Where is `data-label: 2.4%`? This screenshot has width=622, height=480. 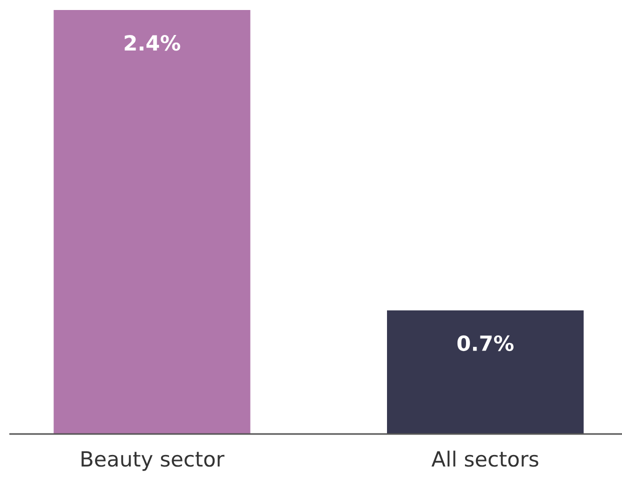
data-label: 2.4% is located at coordinates (152, 43).